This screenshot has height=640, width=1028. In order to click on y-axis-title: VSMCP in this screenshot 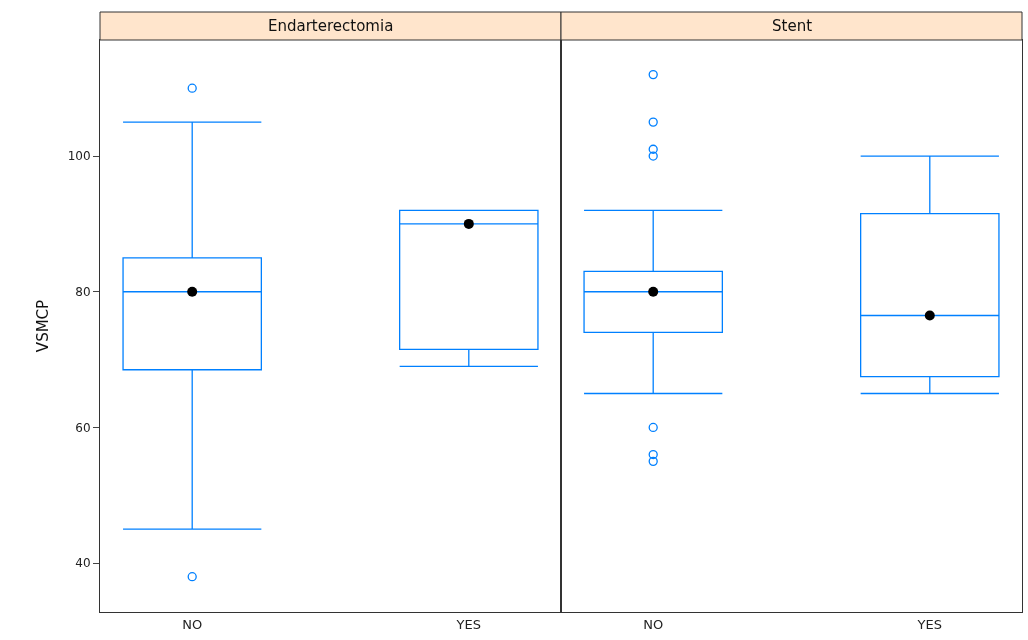, I will do `click(42, 326)`.